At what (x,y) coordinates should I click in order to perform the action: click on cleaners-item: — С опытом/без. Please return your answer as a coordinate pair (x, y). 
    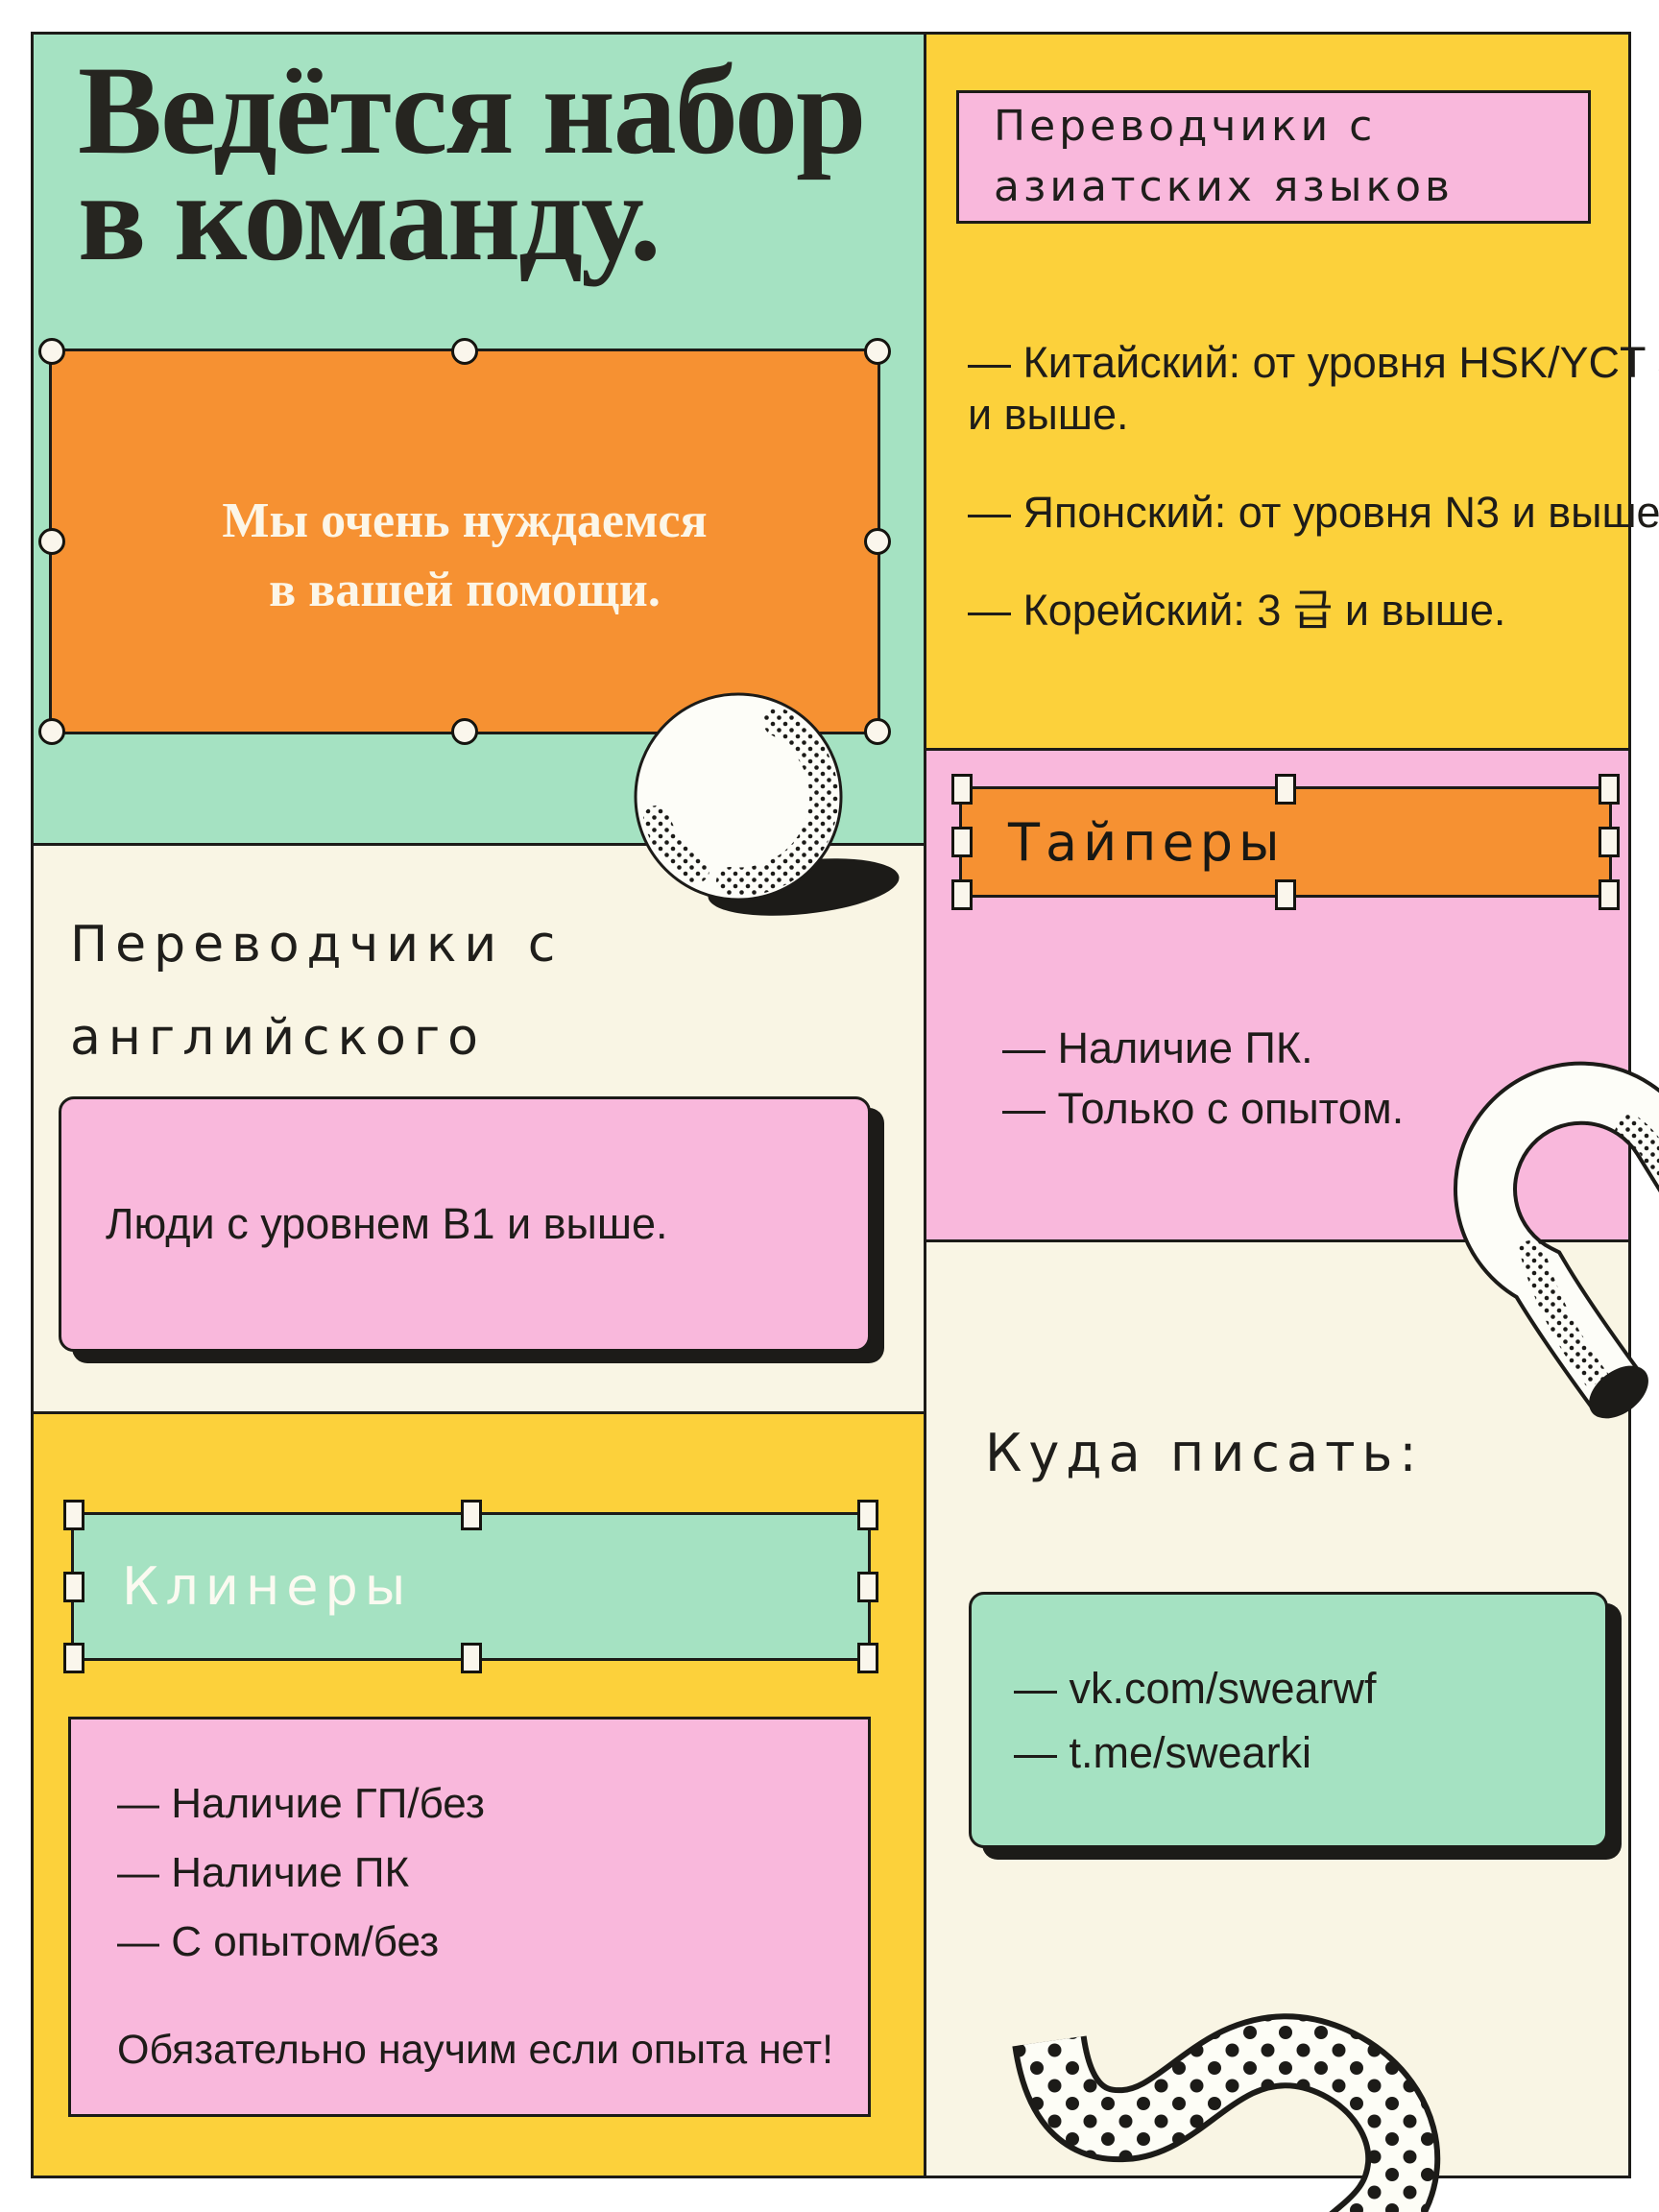
    Looking at the image, I should click on (278, 1942).